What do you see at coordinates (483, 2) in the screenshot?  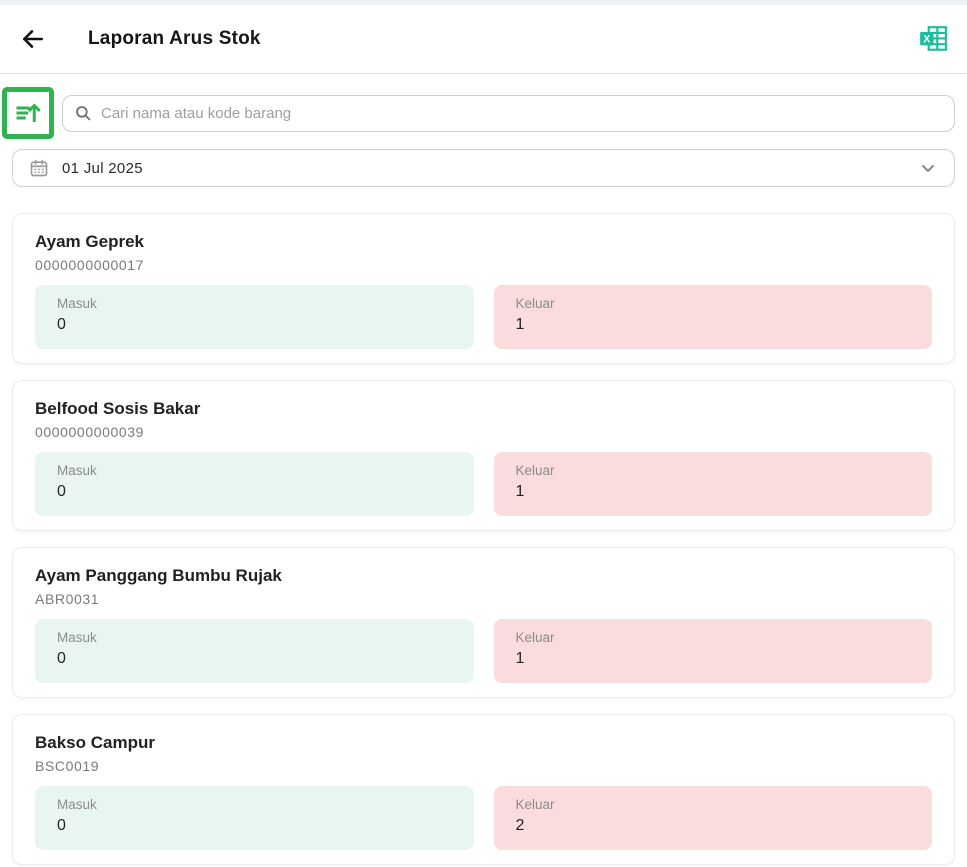 I see `status-bar` at bounding box center [483, 2].